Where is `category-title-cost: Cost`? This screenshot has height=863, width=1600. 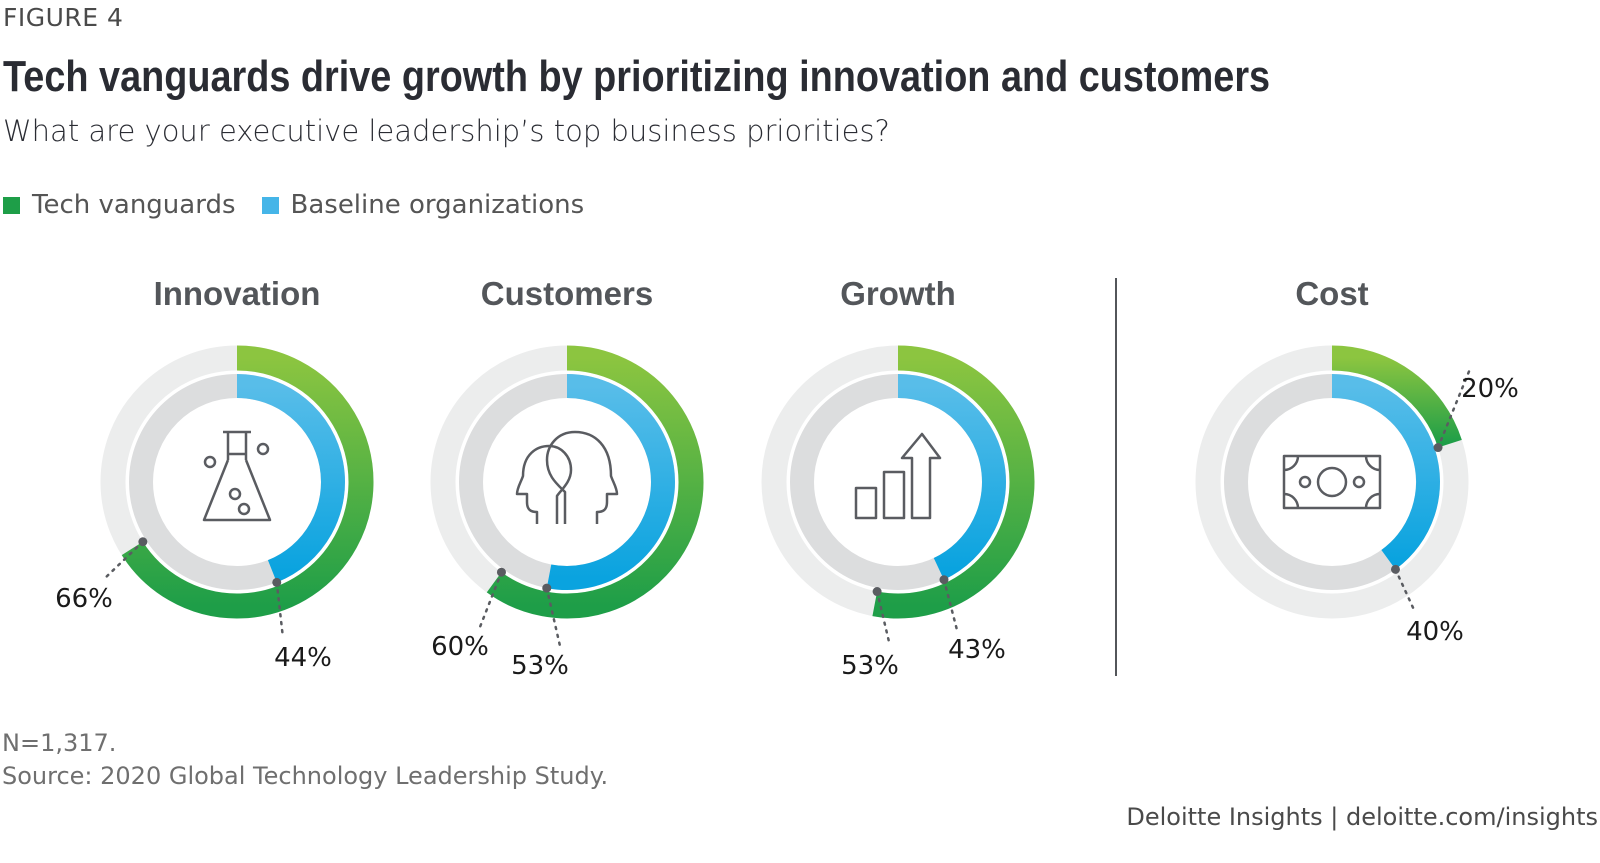
category-title-cost: Cost is located at coordinates (1331, 293).